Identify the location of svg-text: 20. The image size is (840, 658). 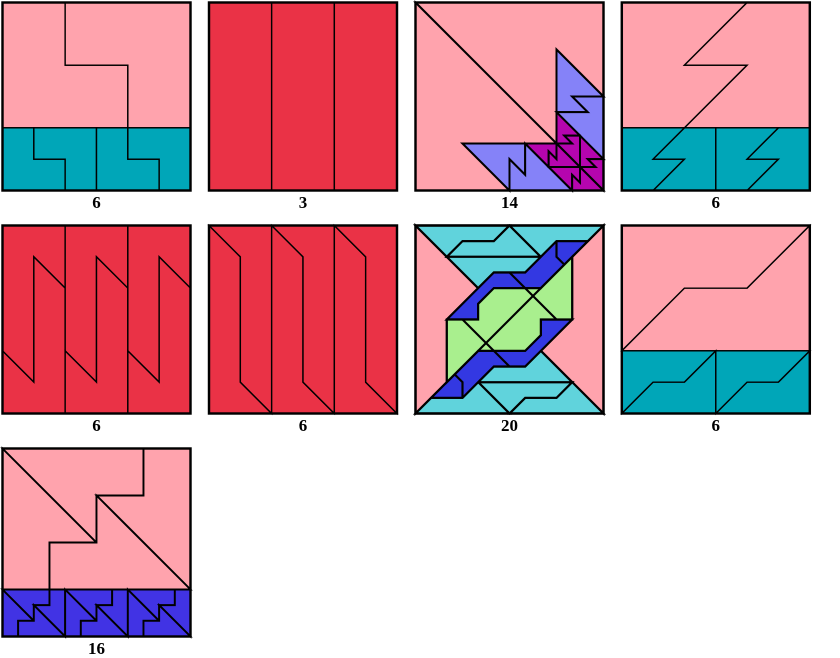
(509, 425).